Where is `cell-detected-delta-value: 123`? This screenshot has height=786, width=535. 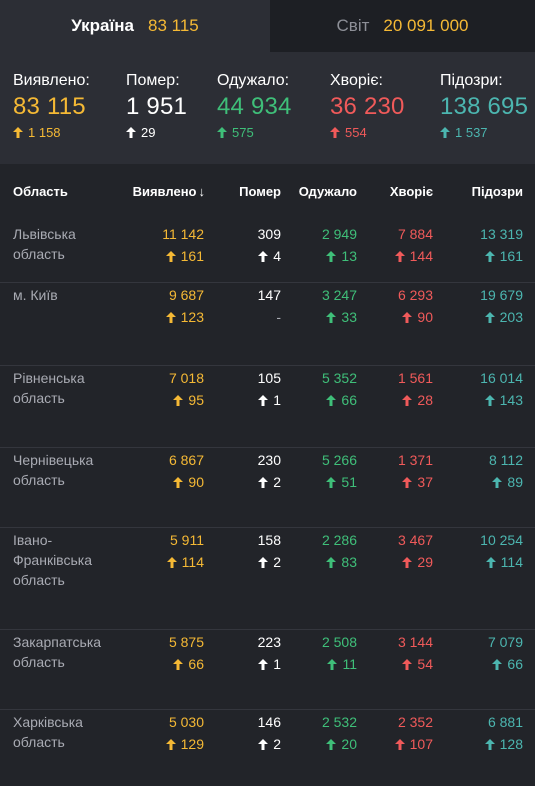 cell-detected-delta-value: 123 is located at coordinates (192, 317).